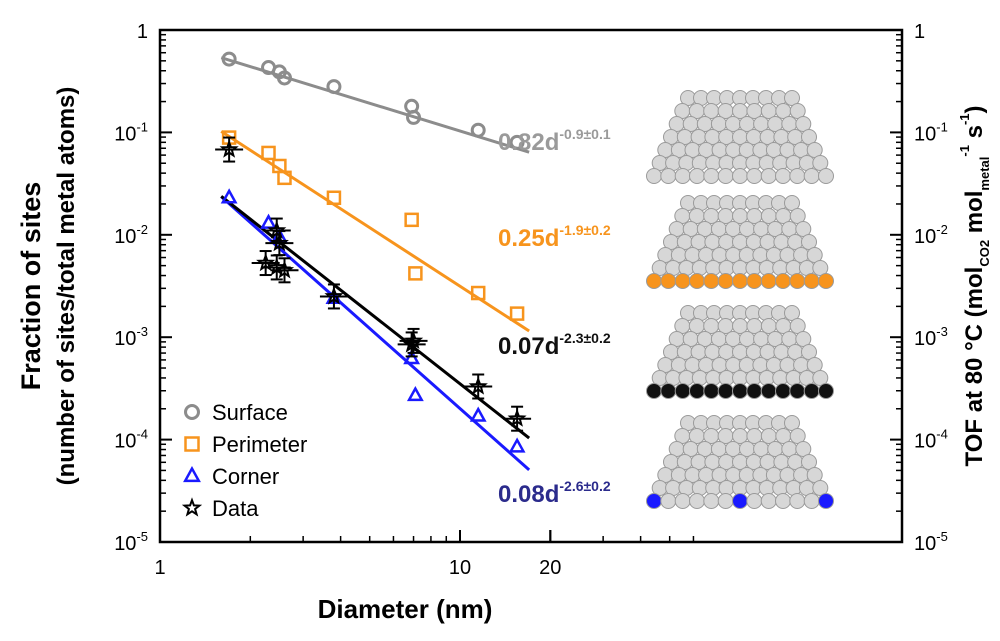  I want to click on y-tick-base: 1, so click(919, 32).